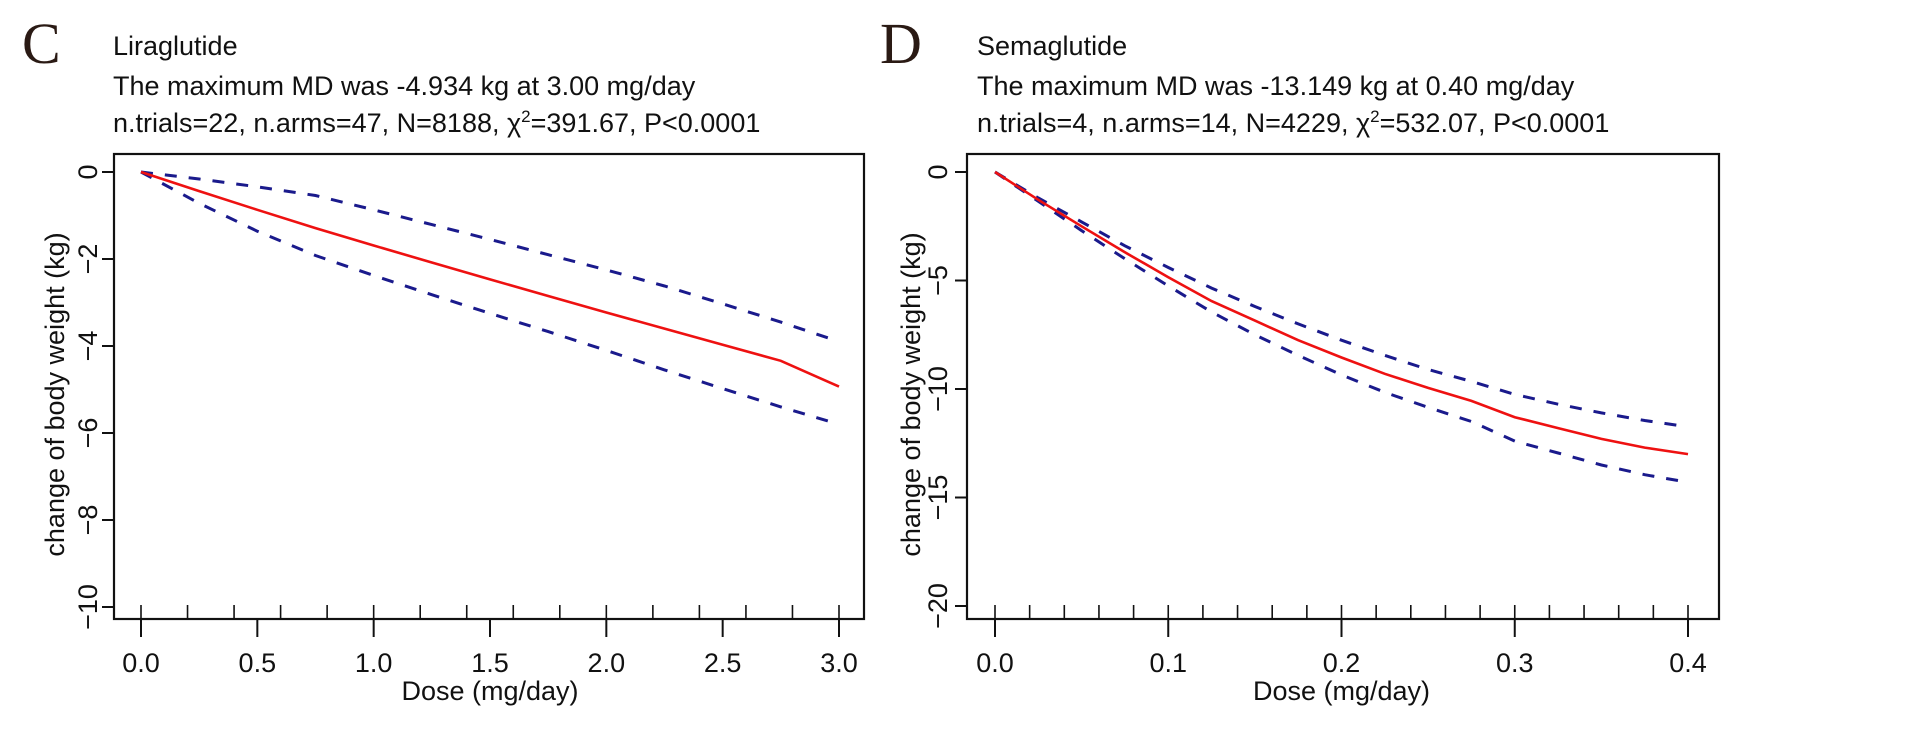 The width and height of the screenshot is (1917, 735). Describe the element at coordinates (646, 123) in the screenshot. I see `stats-suffix: =391.67, P<0.0001` at that location.